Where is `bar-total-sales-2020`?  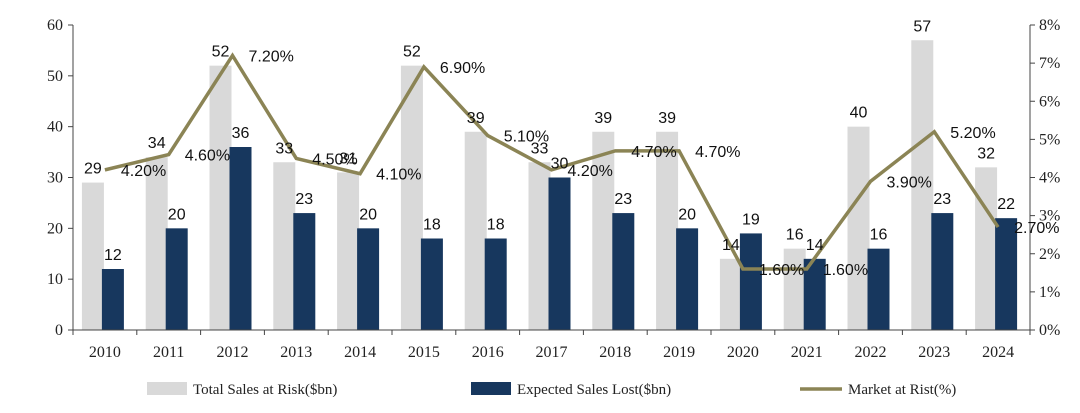
bar-total-sales-2020 is located at coordinates (730, 294).